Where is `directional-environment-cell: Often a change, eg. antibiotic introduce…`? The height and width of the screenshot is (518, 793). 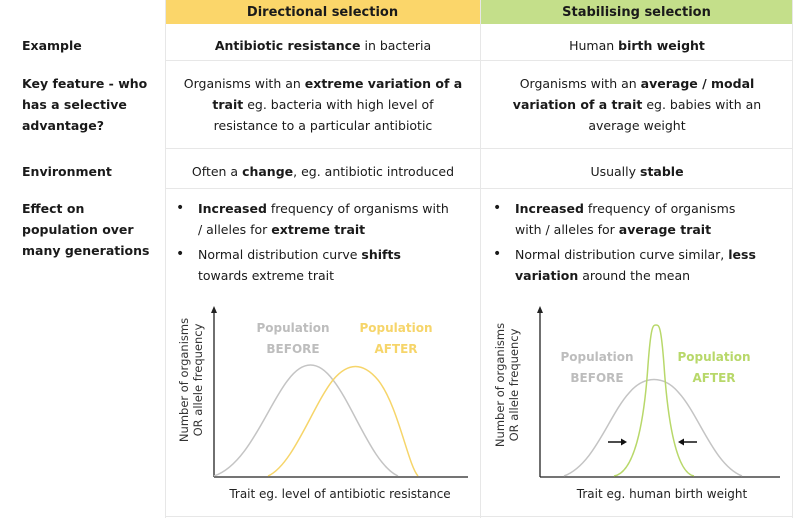 directional-environment-cell: Often a change, eg. antibiotic introduce… is located at coordinates (323, 171).